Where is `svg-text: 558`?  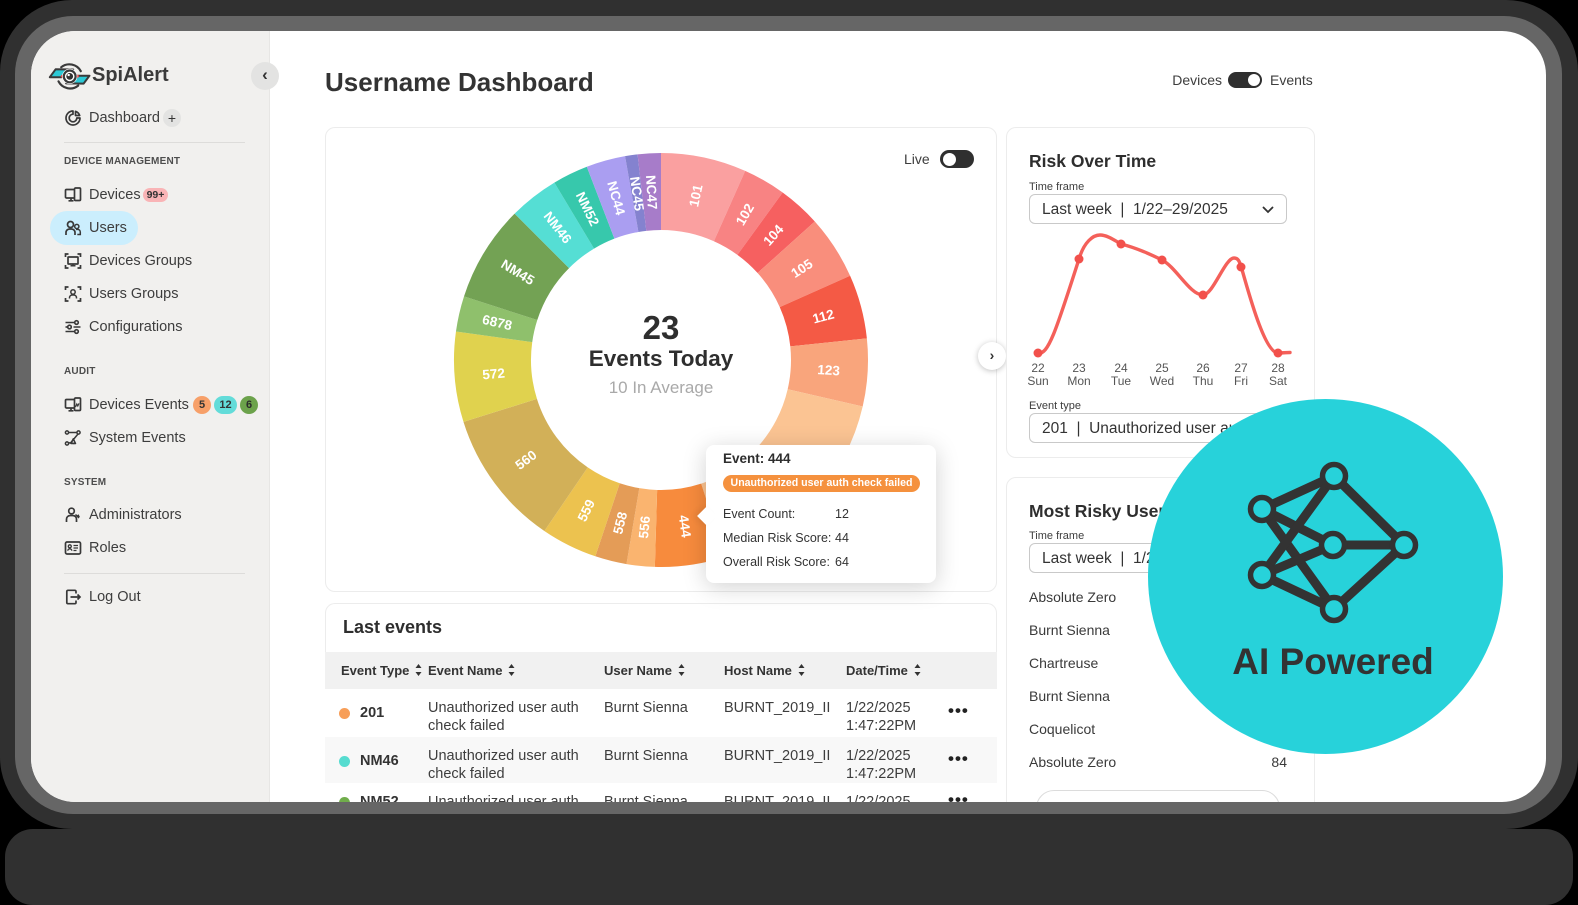 svg-text: 558 is located at coordinates (620, 523).